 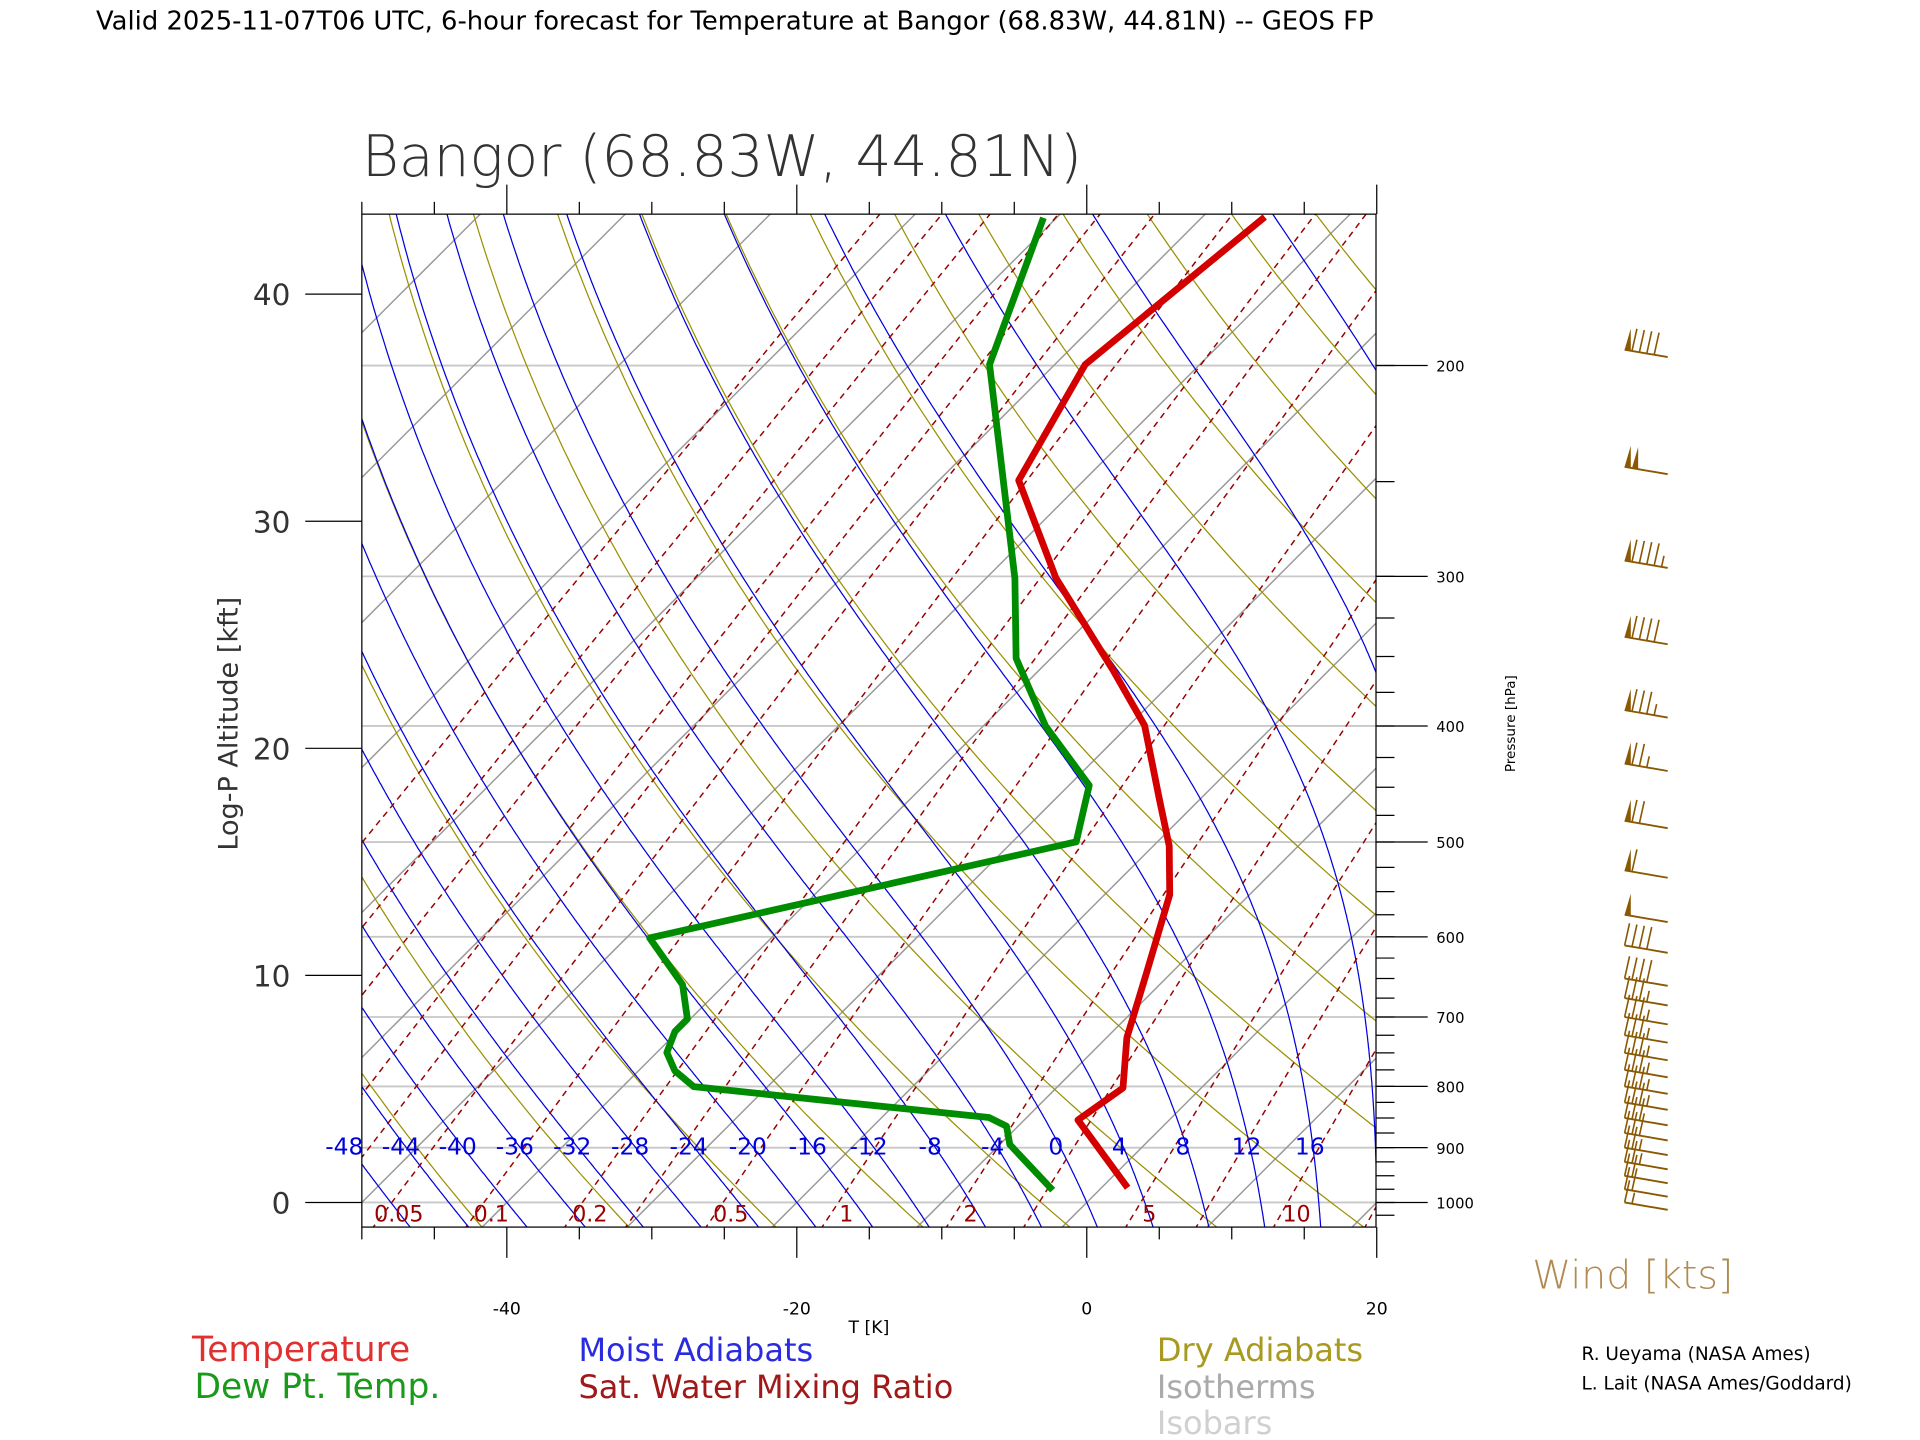 I want to click on pressure-label: 500, so click(x=1450, y=843).